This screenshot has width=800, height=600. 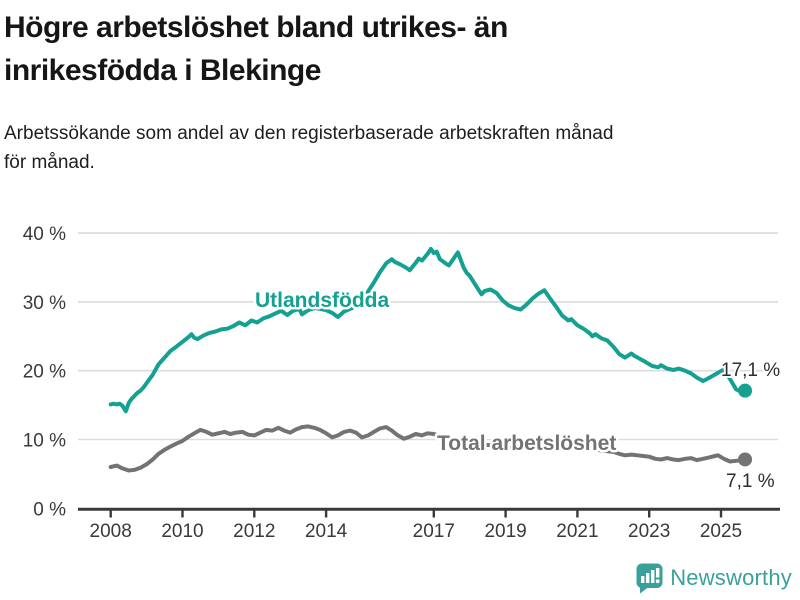 I want to click on x-axis-label: 2019, so click(x=505, y=531).